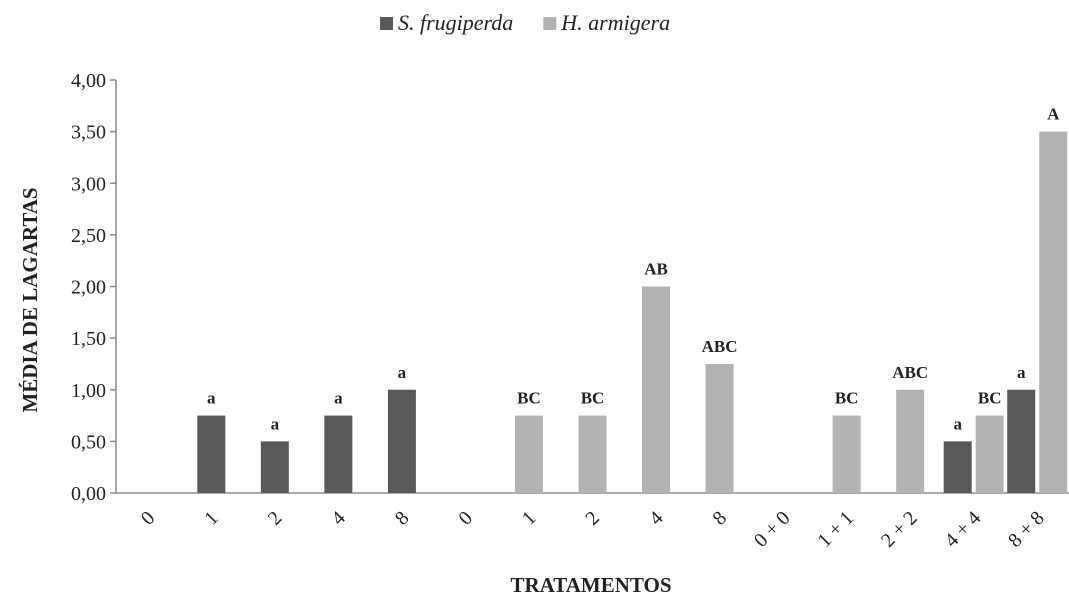 This screenshot has height=601, width=1069. I want to click on x-tick-label: 4 + 4, so click(962, 529).